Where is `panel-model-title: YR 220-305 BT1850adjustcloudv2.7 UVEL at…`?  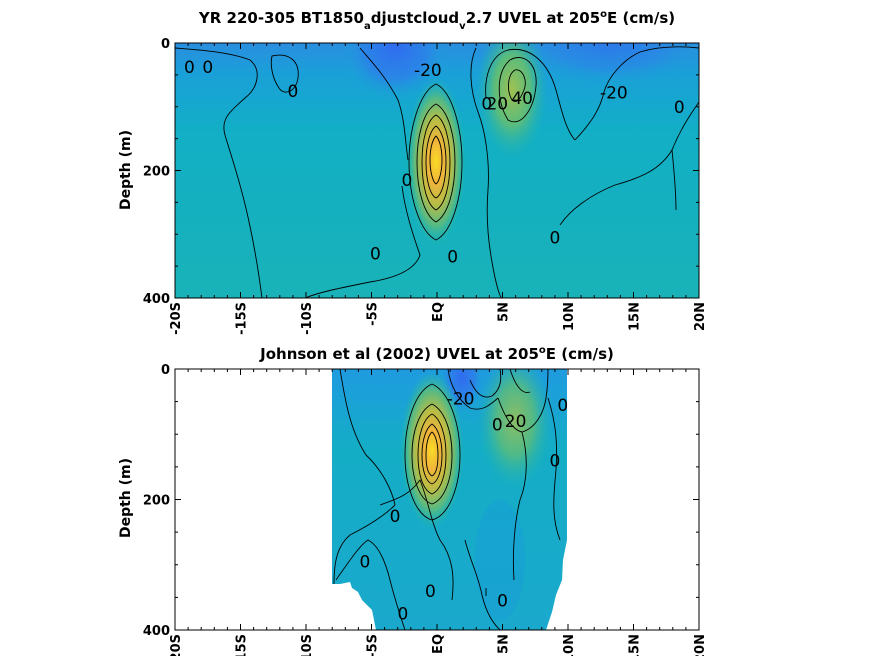
panel-model-title: YR 220-305 BT1850adjustcloudv2.7 UVEL at… is located at coordinates (436, 20).